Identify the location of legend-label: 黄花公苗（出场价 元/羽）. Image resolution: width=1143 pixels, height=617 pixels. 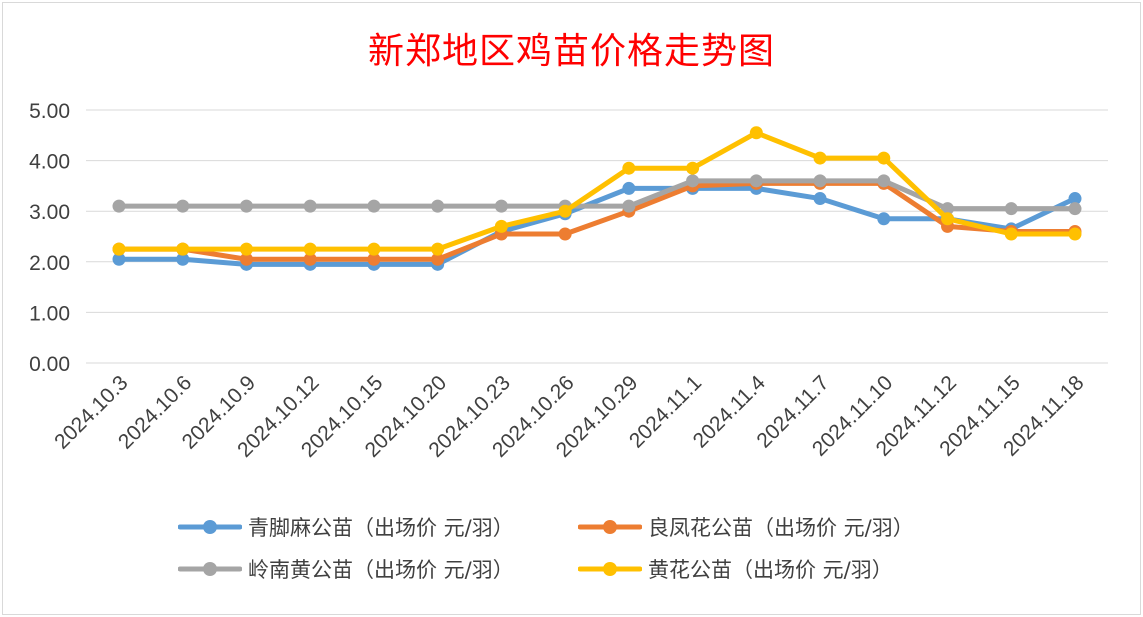
(770, 570).